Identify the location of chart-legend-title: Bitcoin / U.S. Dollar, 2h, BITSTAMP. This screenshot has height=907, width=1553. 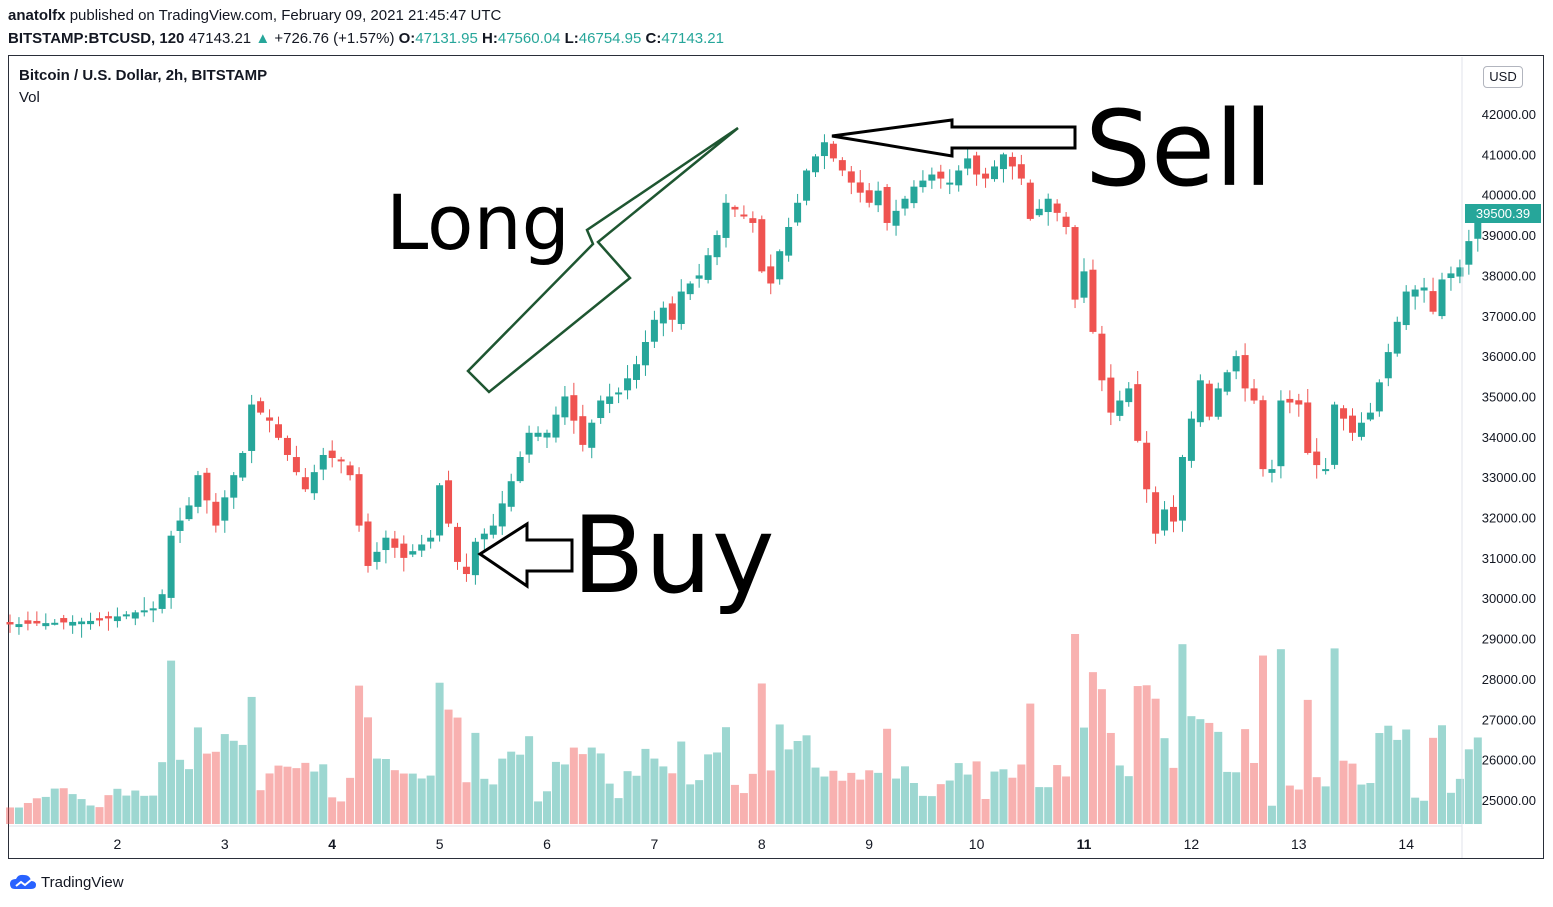
(143, 75).